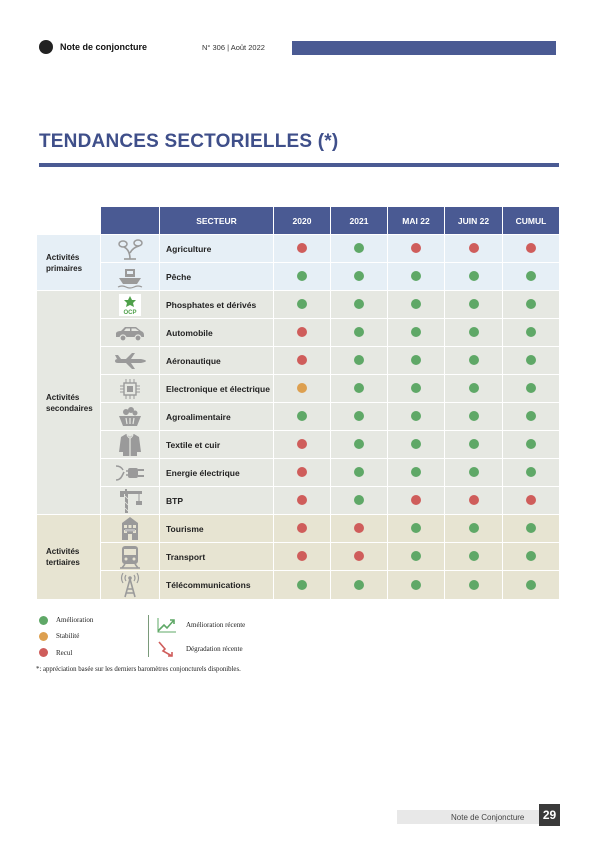 Image resolution: width=595 pixels, height=841 pixels. I want to click on group-label: Activités tertiaires, so click(68, 557).